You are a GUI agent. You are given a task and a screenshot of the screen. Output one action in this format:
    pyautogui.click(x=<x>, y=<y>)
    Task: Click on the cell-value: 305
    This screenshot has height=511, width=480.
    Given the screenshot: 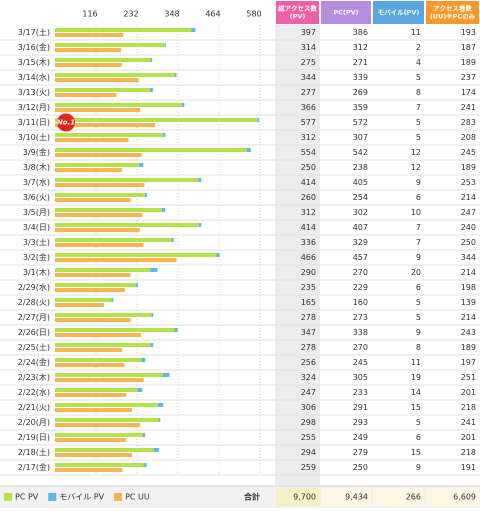 What is the action you would take?
    pyautogui.click(x=360, y=377)
    